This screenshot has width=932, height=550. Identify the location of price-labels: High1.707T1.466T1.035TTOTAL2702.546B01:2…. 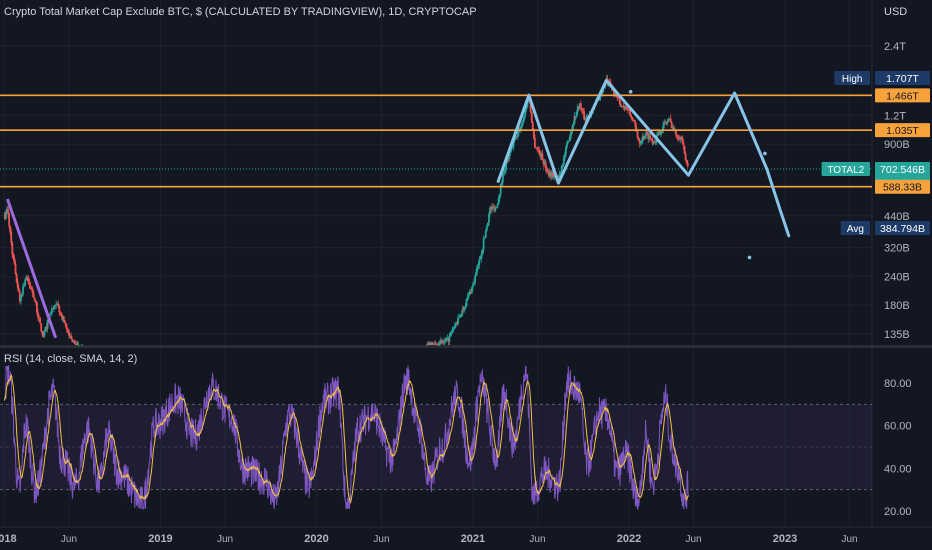
(875, 153).